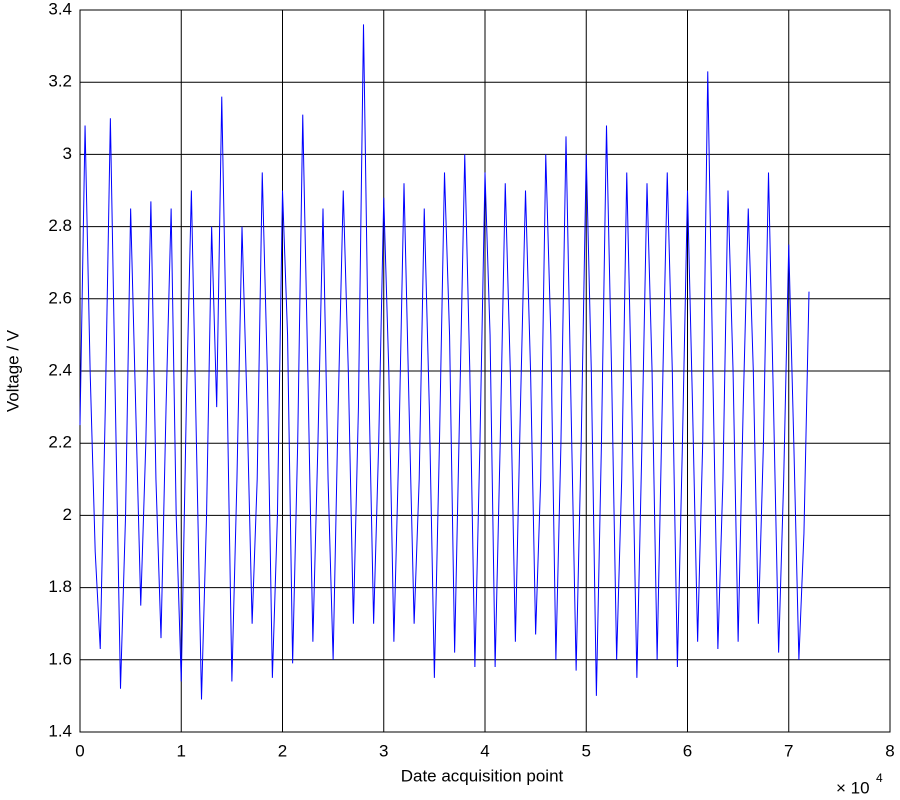 The height and width of the screenshot is (800, 900). I want to click on y-tick-label: 2, so click(67, 514).